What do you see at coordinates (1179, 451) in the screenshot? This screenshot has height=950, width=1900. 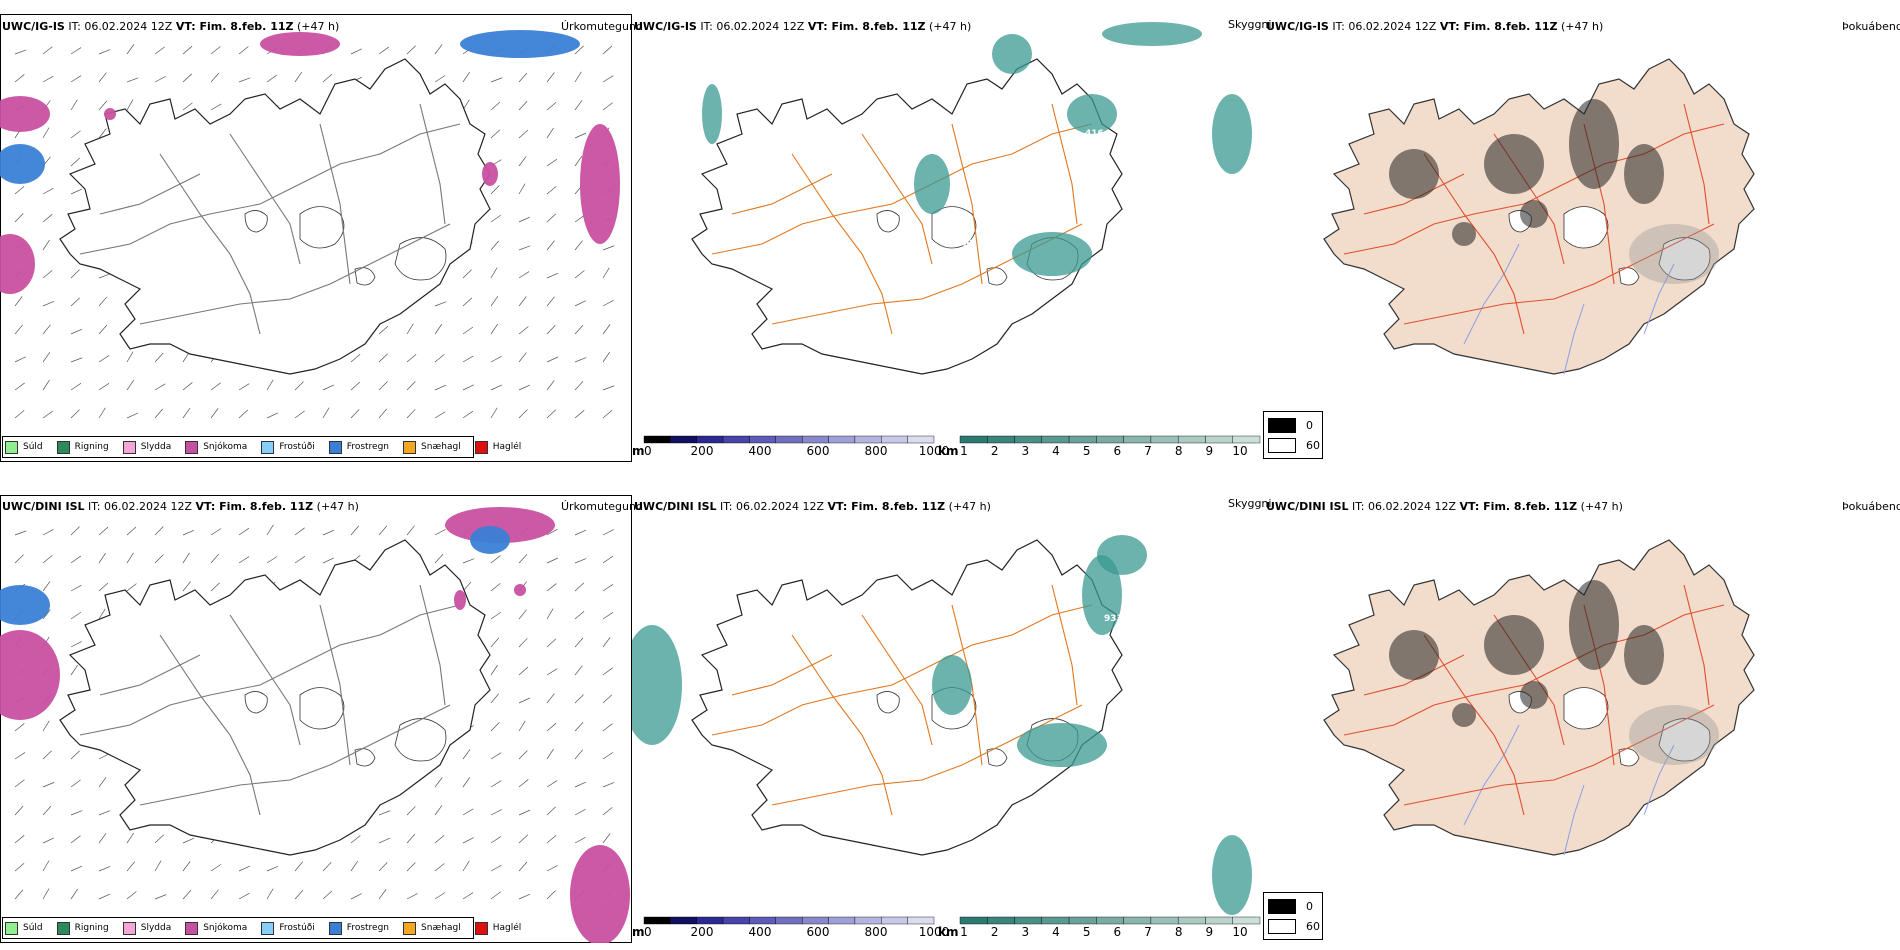 I see `scale-tick-label: 8` at bounding box center [1179, 451].